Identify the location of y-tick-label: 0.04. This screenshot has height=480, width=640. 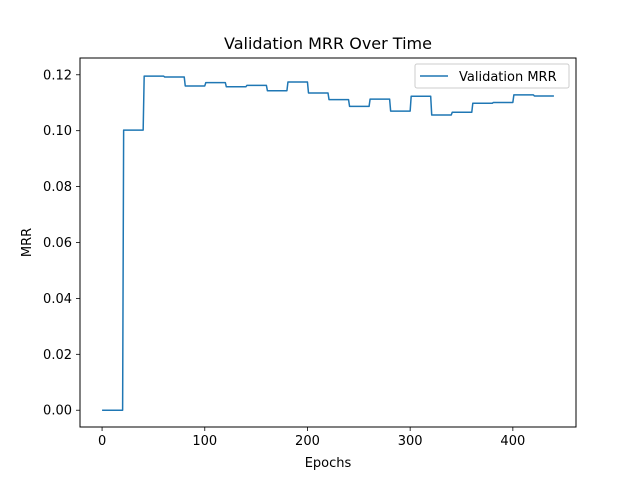
(57, 299).